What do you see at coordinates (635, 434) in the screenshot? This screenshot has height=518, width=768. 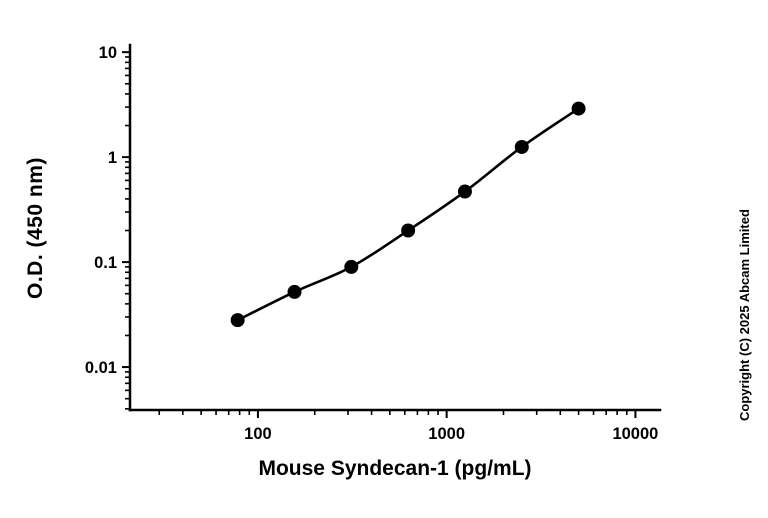 I see `x-tick-label: 10000` at bounding box center [635, 434].